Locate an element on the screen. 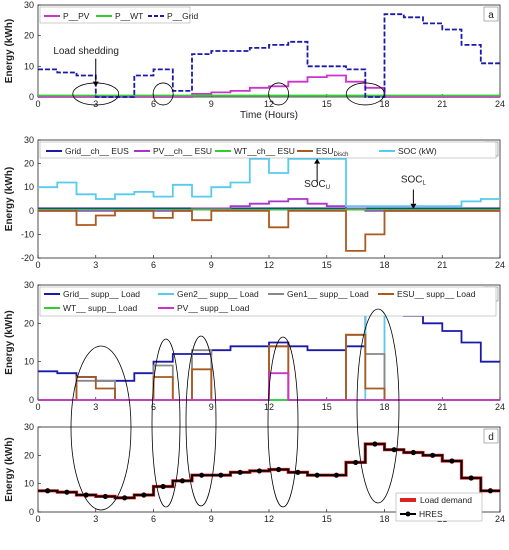 This screenshot has height=550, width=509. legend-label: SOC (kW) is located at coordinates (417, 151).